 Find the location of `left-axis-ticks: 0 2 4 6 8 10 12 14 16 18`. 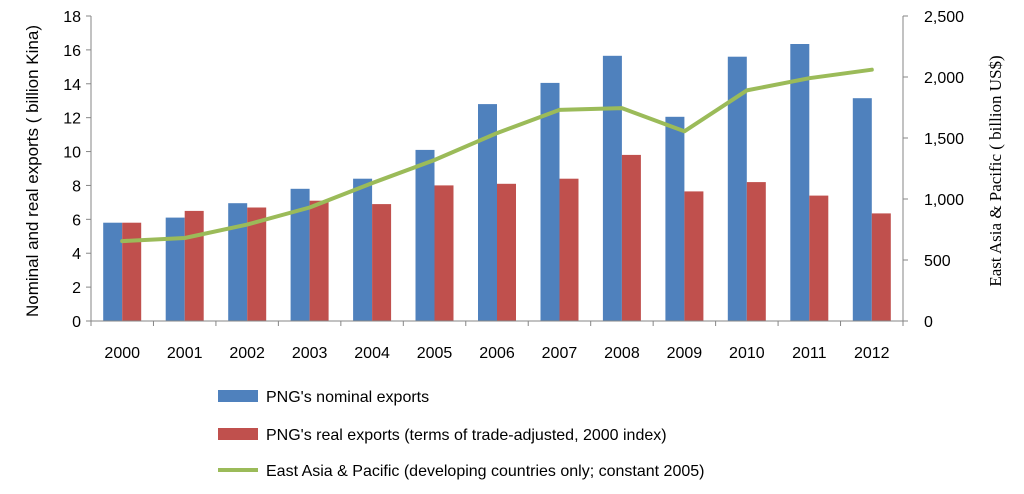

left-axis-ticks: 0 2 4 6 8 10 12 14 16 18 is located at coordinates (77, 170).